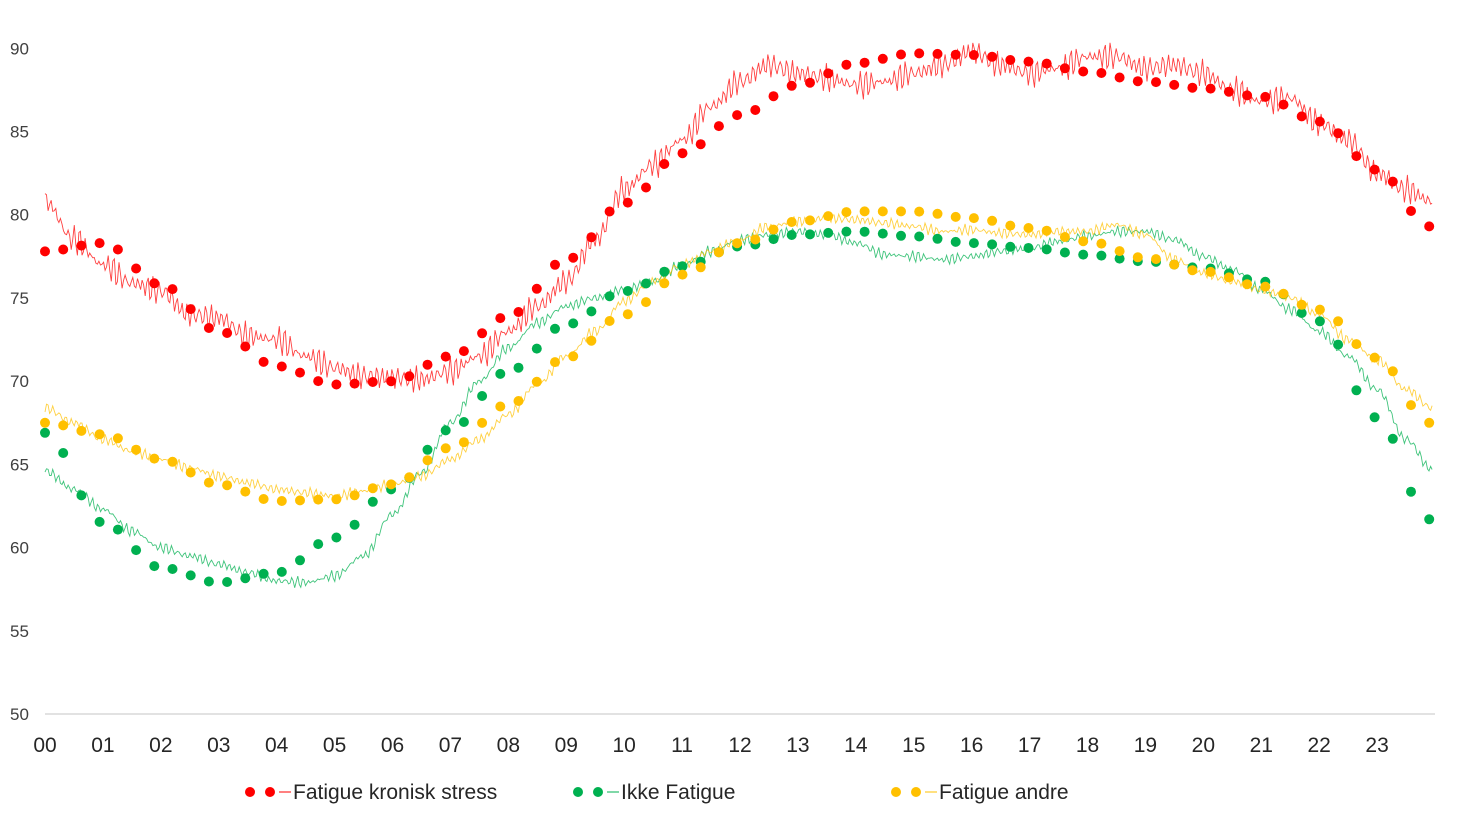 The height and width of the screenshot is (818, 1462). Describe the element at coordinates (1029, 745) in the screenshot. I see `x-tick-label: 17` at that location.